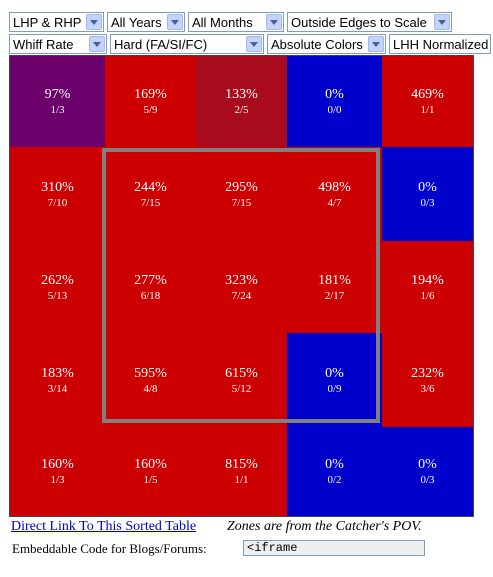  Describe the element at coordinates (43, 44) in the screenshot. I see `stat-select-value: Whiff Rate` at that location.